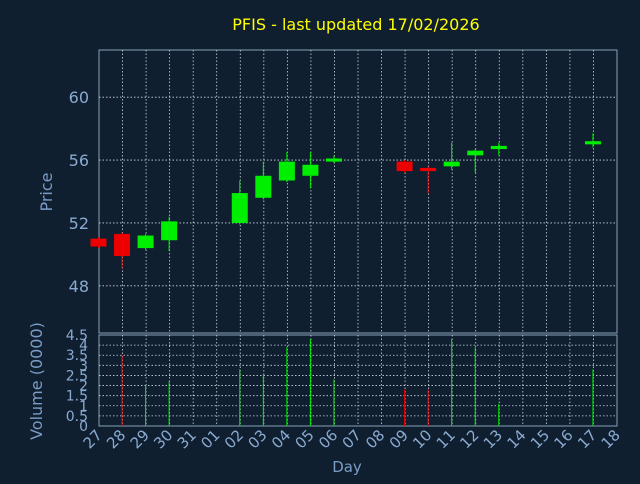 The height and width of the screenshot is (484, 640). I want to click on price-tick-label: 52, so click(79, 223).